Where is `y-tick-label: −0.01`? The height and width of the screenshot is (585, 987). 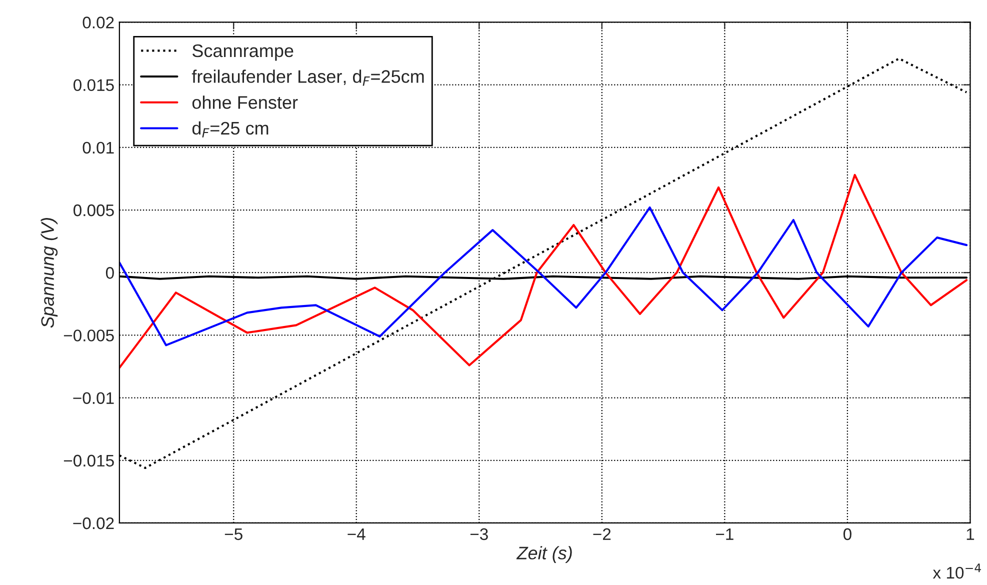 y-tick-label: −0.01 is located at coordinates (93, 398).